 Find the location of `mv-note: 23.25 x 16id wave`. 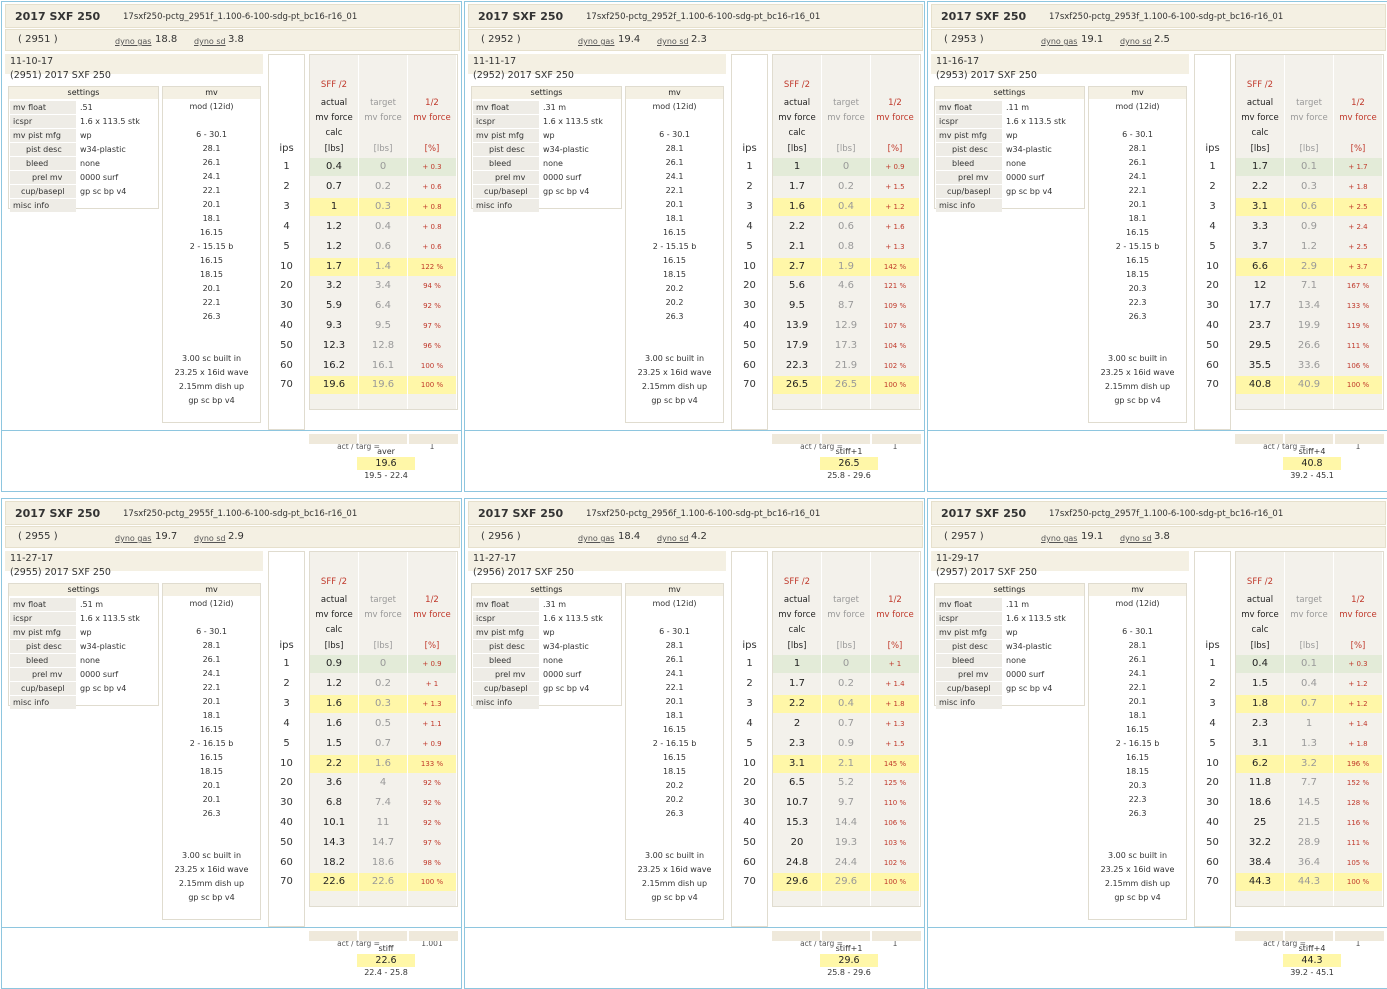

mv-note: 23.25 x 16id wave is located at coordinates (674, 869).